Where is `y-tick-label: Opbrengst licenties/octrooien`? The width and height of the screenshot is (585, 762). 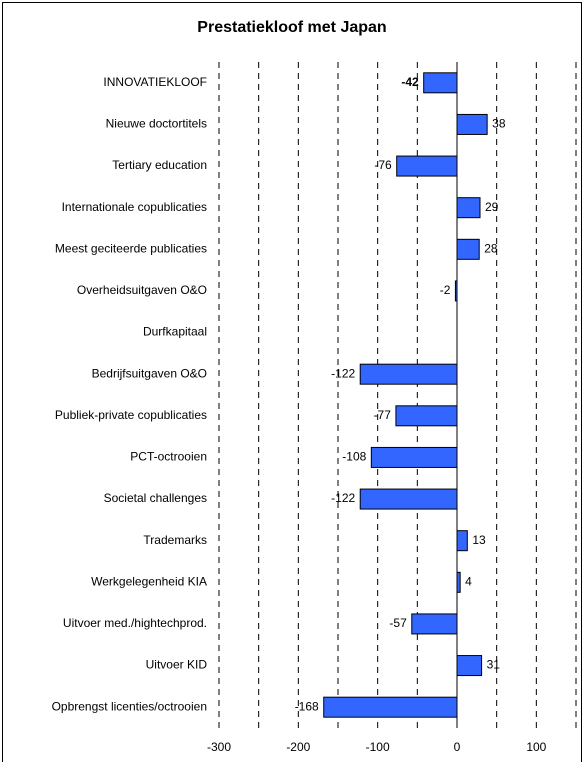
y-tick-label: Opbrengst licenties/octrooien is located at coordinates (129, 706).